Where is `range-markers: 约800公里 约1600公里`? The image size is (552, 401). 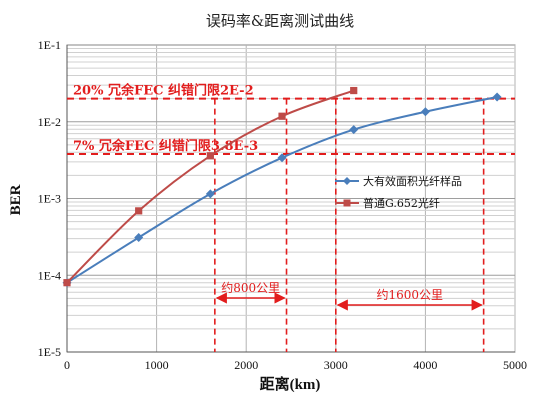
range-markers: 约800公里 约1600公里 is located at coordinates (349, 295).